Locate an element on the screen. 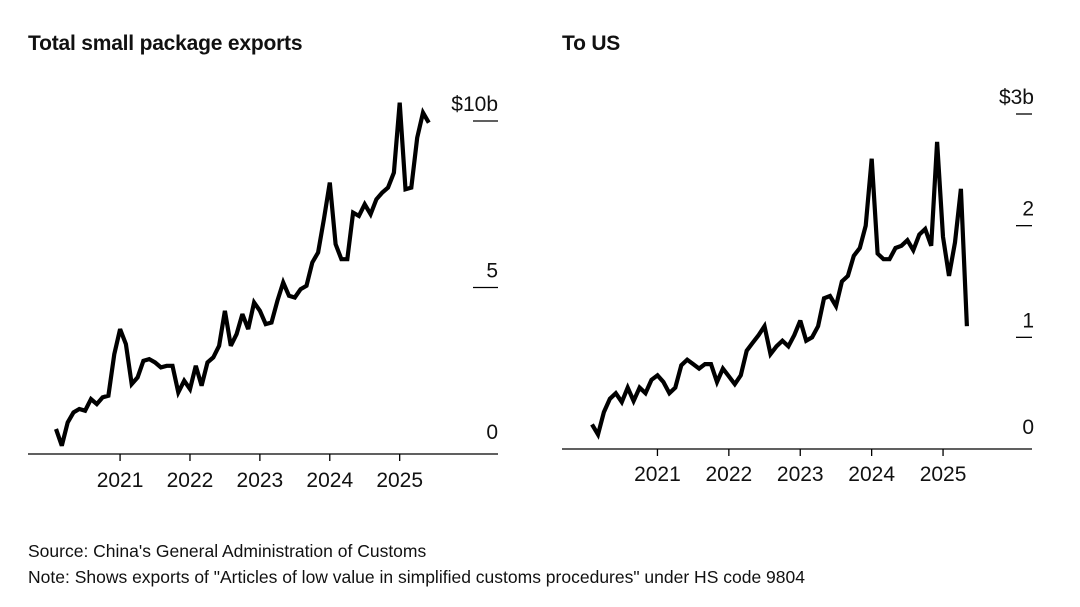 The height and width of the screenshot is (607, 1080). y-tick-label-1: 1 is located at coordinates (1028, 320).